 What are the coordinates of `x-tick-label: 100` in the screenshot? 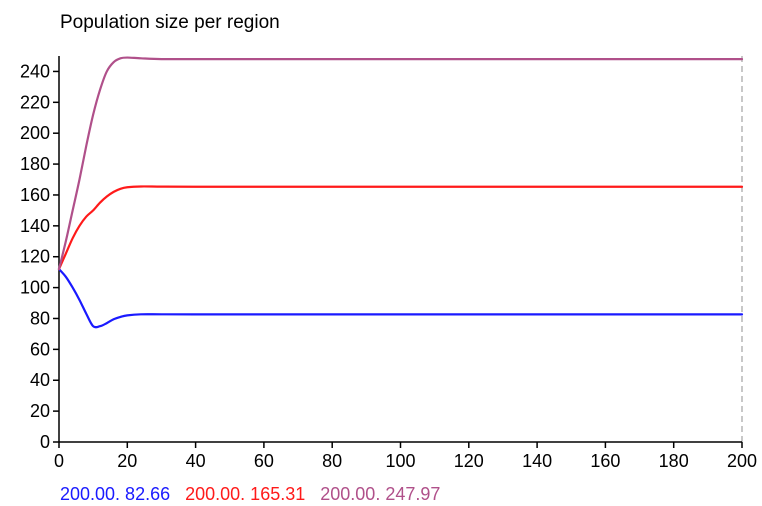 It's located at (400, 461).